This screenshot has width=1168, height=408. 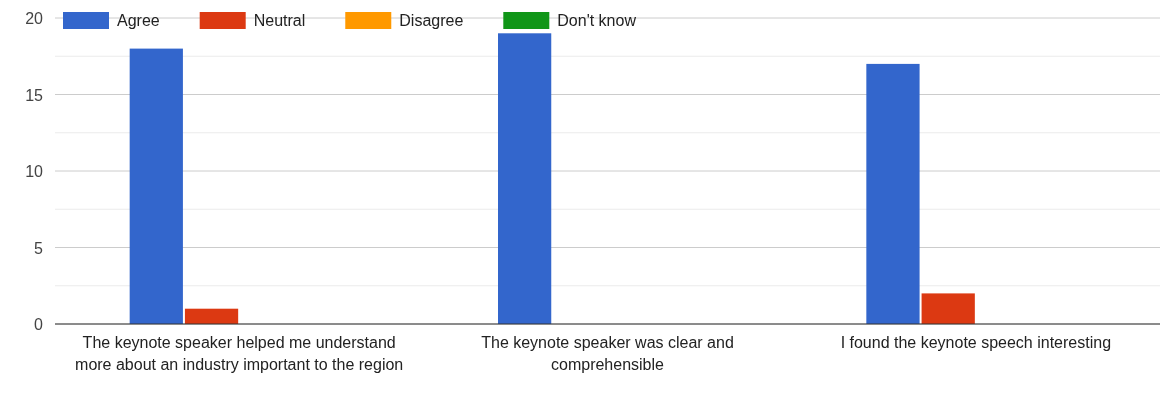 What do you see at coordinates (279, 20) in the screenshot?
I see `legend-label: Neutral` at bounding box center [279, 20].